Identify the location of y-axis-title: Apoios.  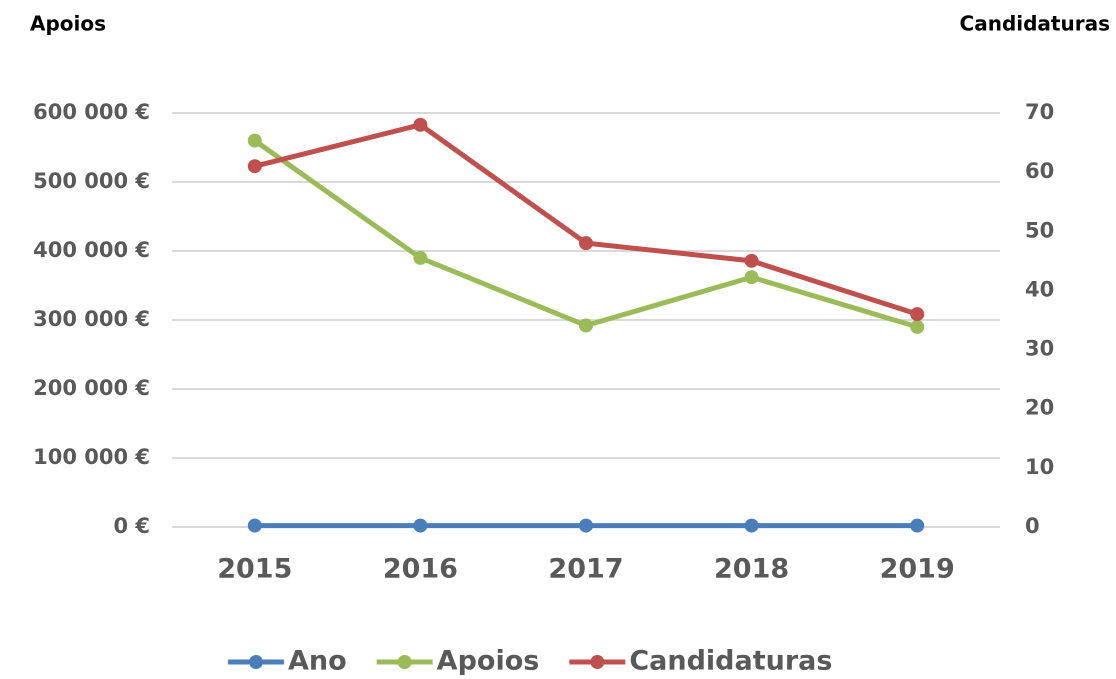
(68, 24).